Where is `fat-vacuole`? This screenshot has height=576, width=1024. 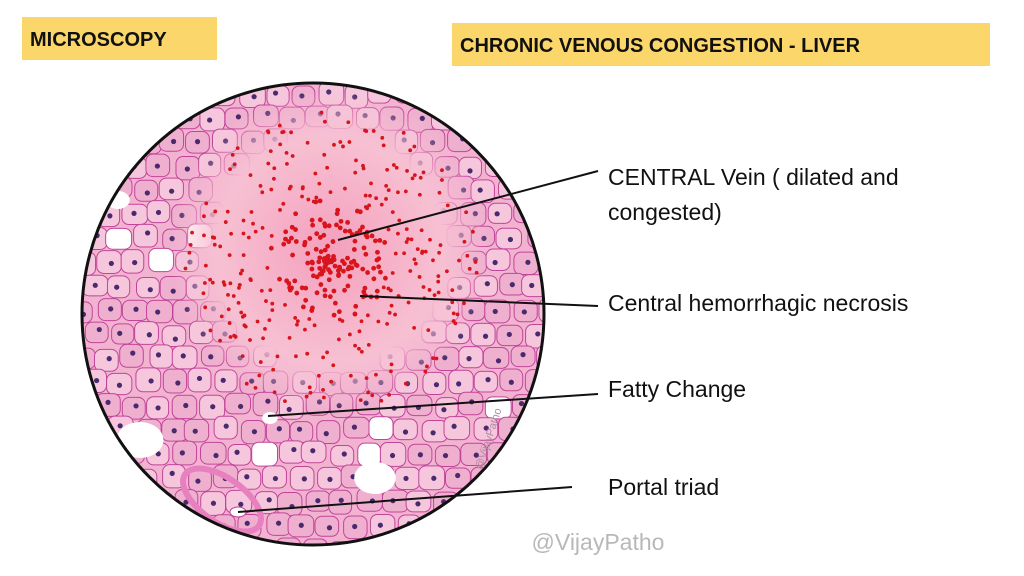
fat-vacuole is located at coordinates (270, 418).